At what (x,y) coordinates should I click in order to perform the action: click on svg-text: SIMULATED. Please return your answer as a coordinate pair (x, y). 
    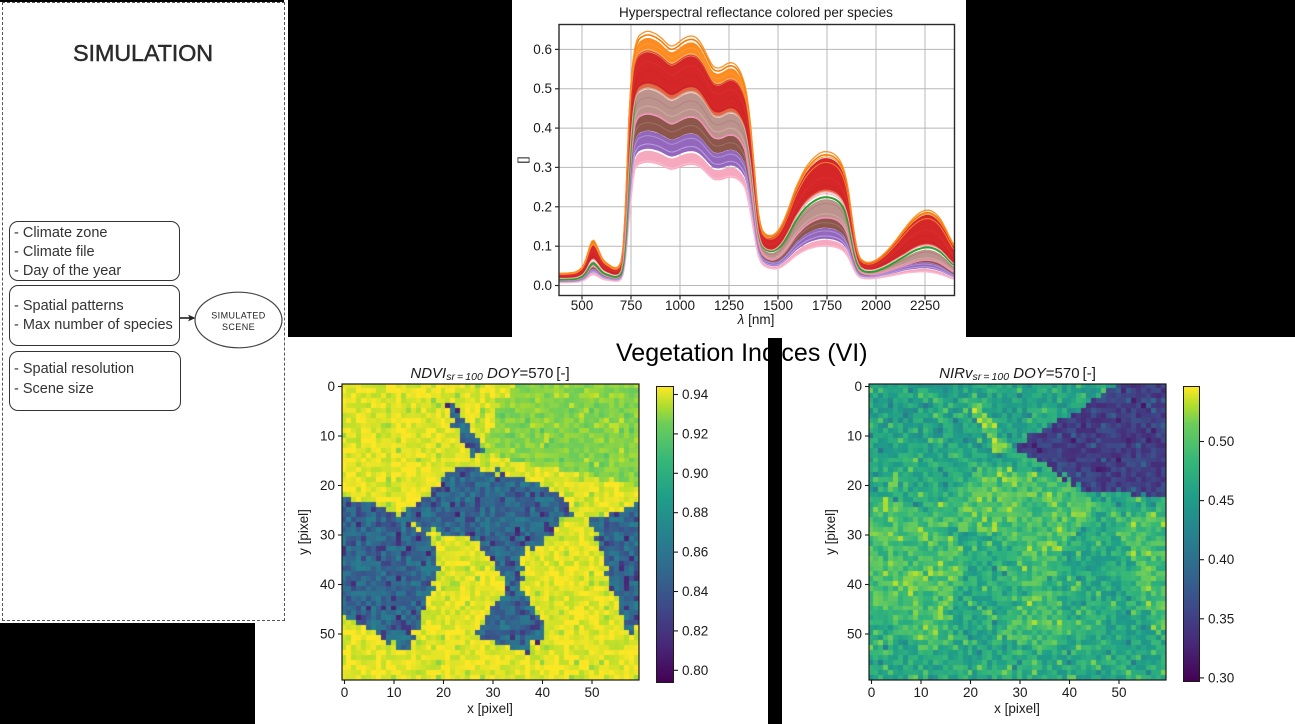
    Looking at the image, I should click on (238, 316).